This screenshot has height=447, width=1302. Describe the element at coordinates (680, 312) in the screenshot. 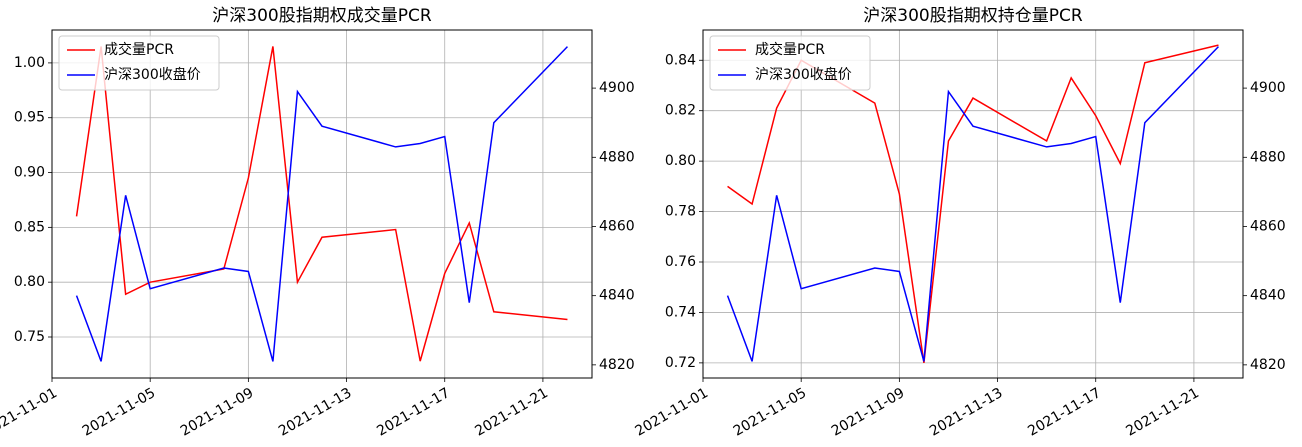

I see `y-tick-label: 0.74` at that location.